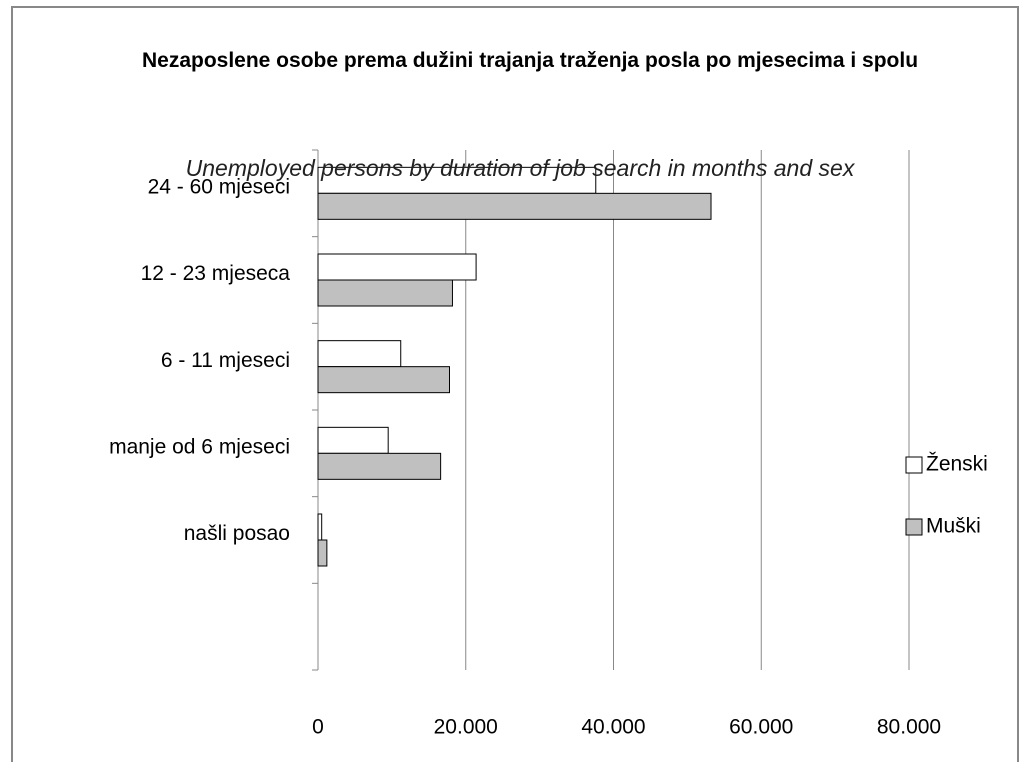  I want to click on x-tick-label: 20.000, so click(466, 727).